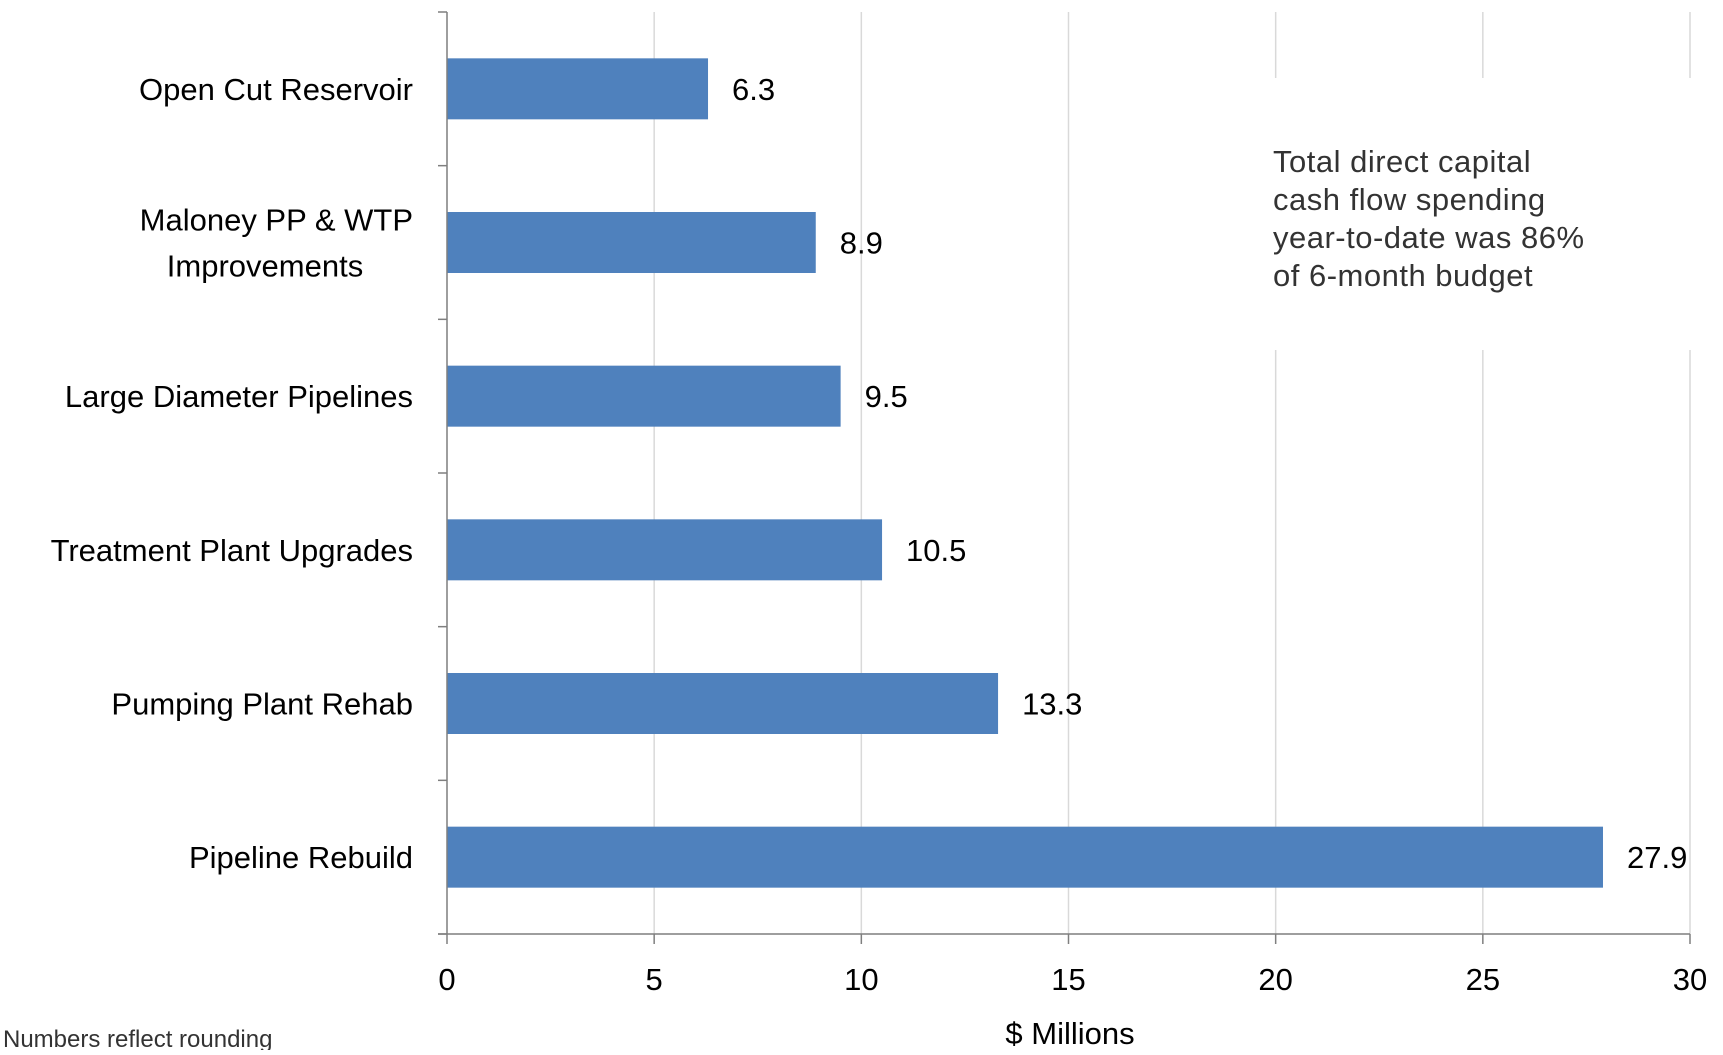  What do you see at coordinates (262, 704) in the screenshot?
I see `category-label: Pumping Plant Rehab` at bounding box center [262, 704].